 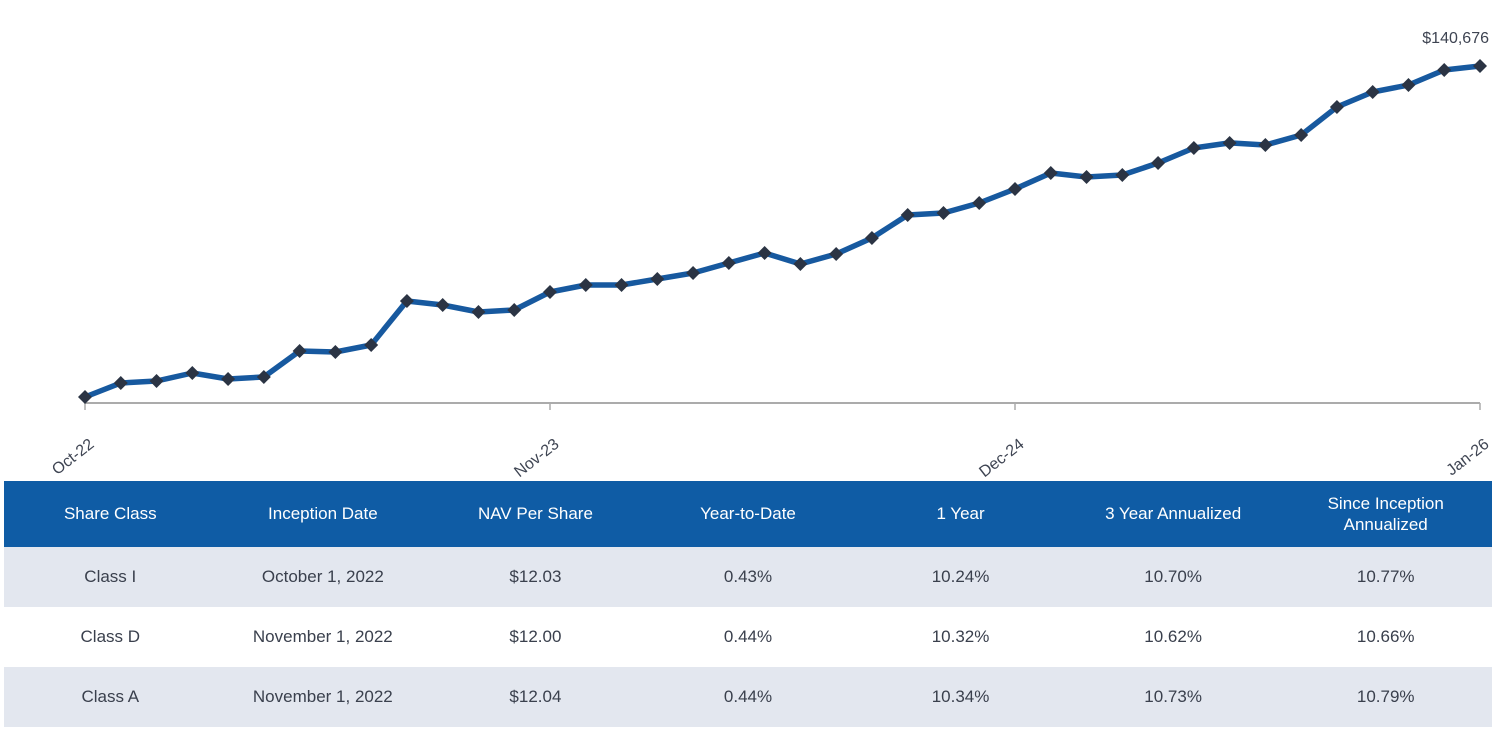 What do you see at coordinates (110, 636) in the screenshot?
I see `cell-share-class: Class D` at bounding box center [110, 636].